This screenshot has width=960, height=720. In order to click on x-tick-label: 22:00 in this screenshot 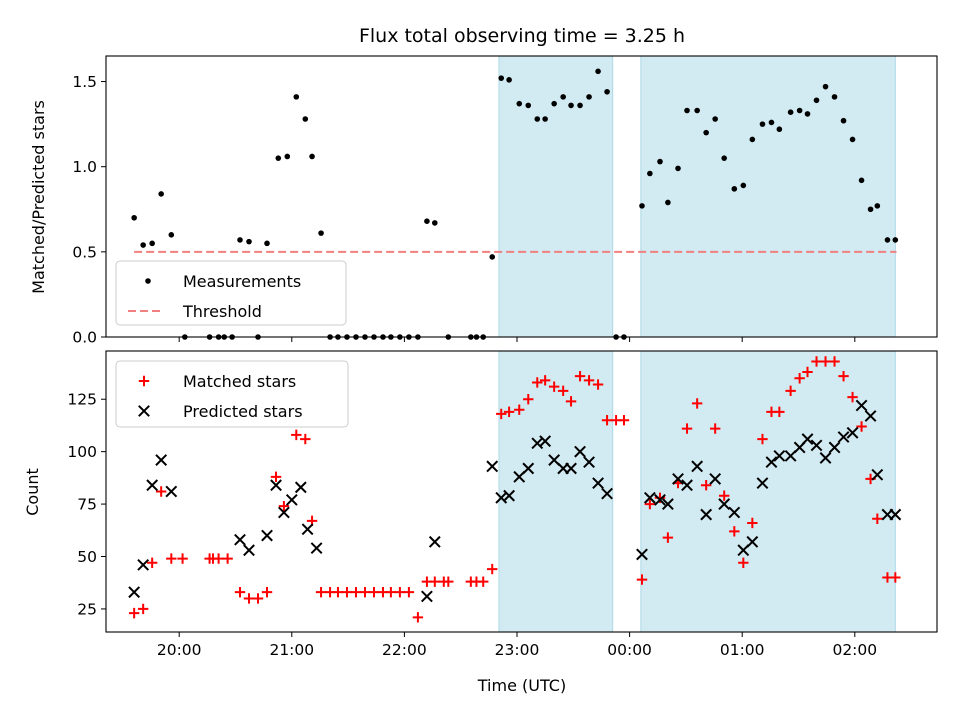, I will do `click(404, 650)`.